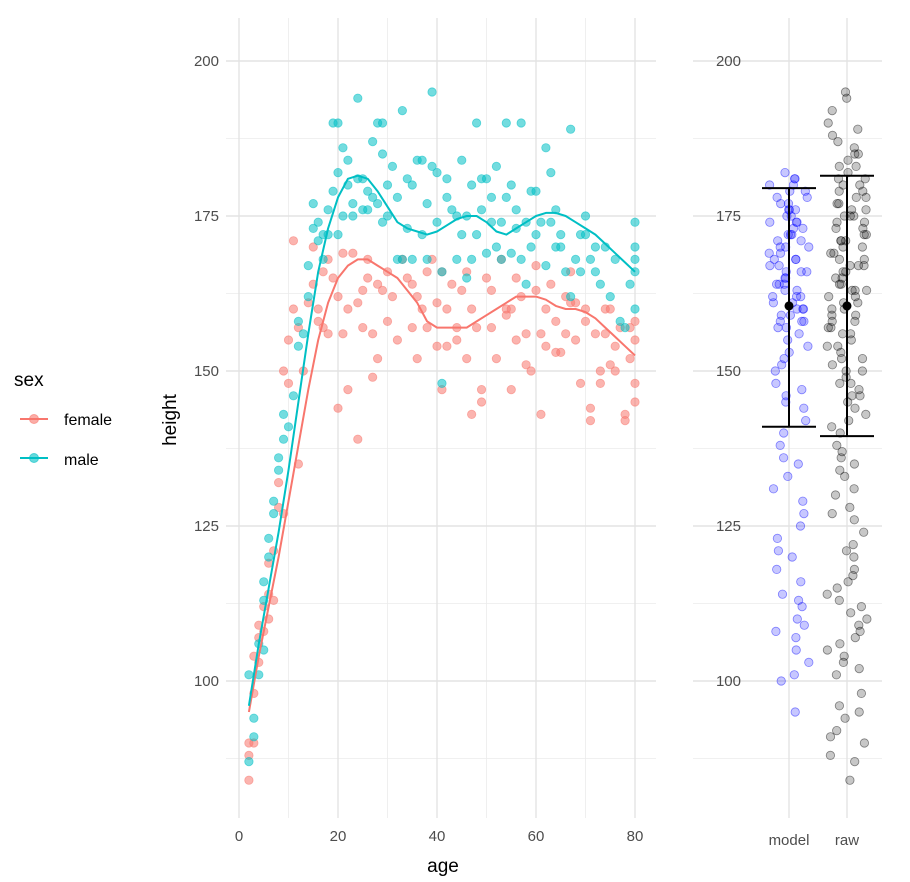  I want to click on x-tick-label: 80, so click(635, 836).